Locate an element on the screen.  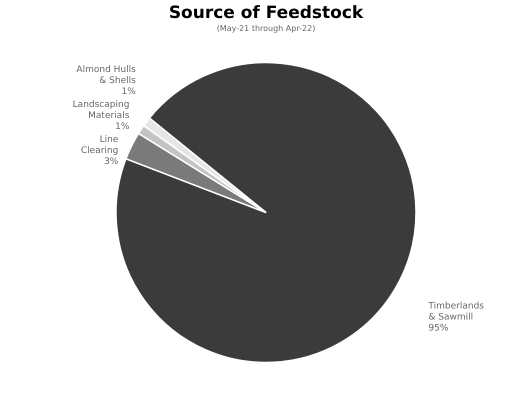
slice-label: Timberlands & Sawmill is located at coordinates (455, 312).